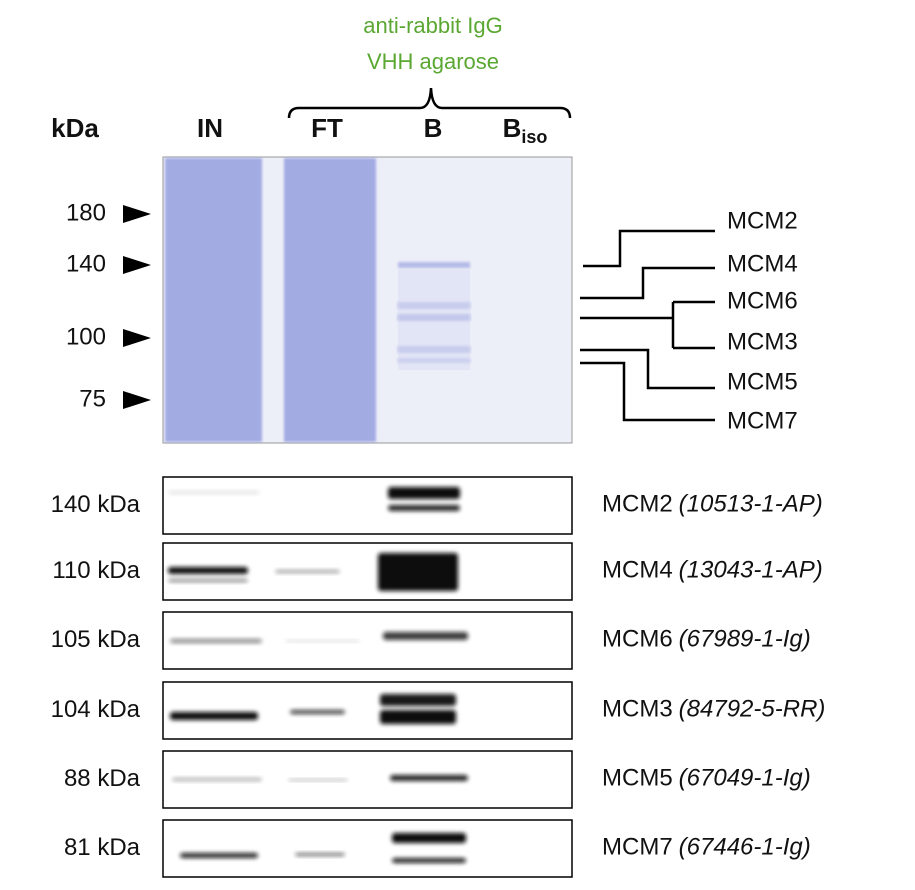 The width and height of the screenshot is (915, 890). Describe the element at coordinates (92, 398) in the screenshot. I see `marker-label: 75` at that location.